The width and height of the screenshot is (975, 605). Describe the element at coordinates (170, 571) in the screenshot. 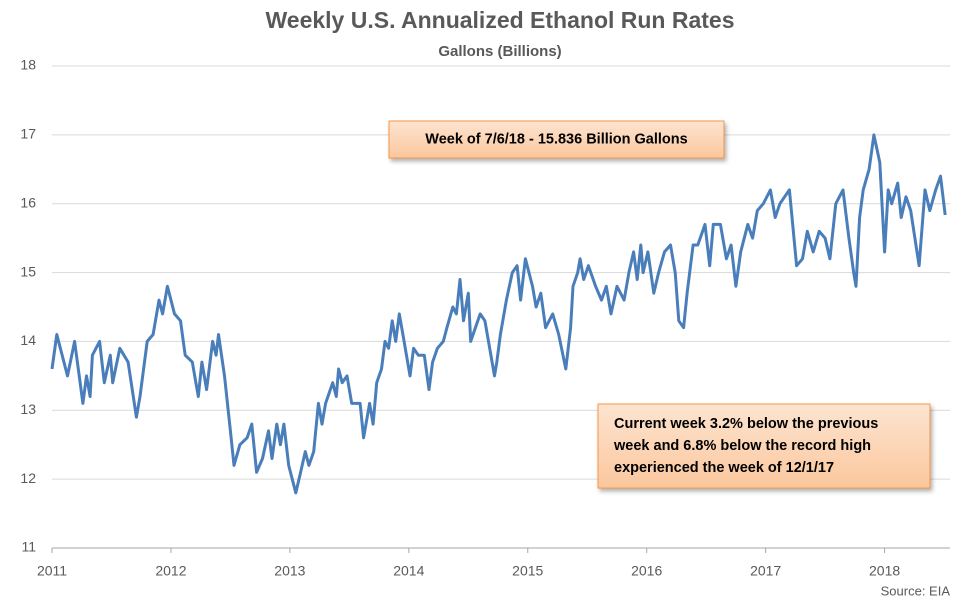

I see `x-tick-label: 2012` at that location.